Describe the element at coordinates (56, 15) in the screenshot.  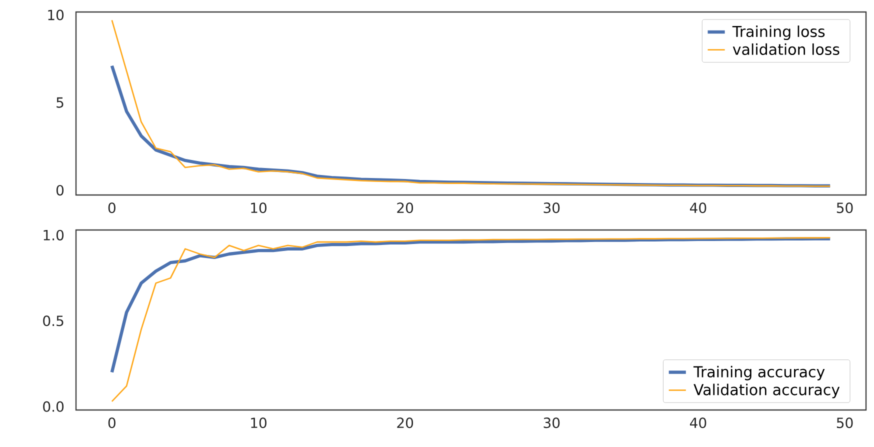
I see `y-tick-label: 10` at that location.